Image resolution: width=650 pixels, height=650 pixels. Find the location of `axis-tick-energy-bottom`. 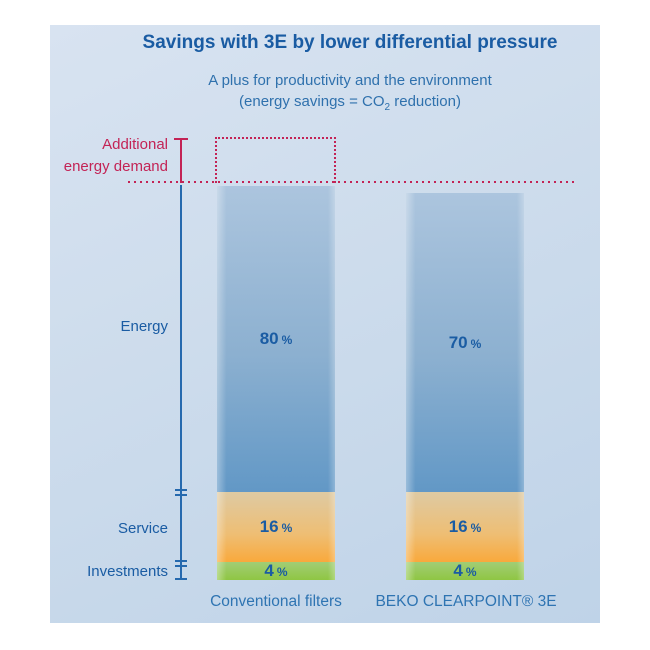

axis-tick-energy-bottom is located at coordinates (181, 490).